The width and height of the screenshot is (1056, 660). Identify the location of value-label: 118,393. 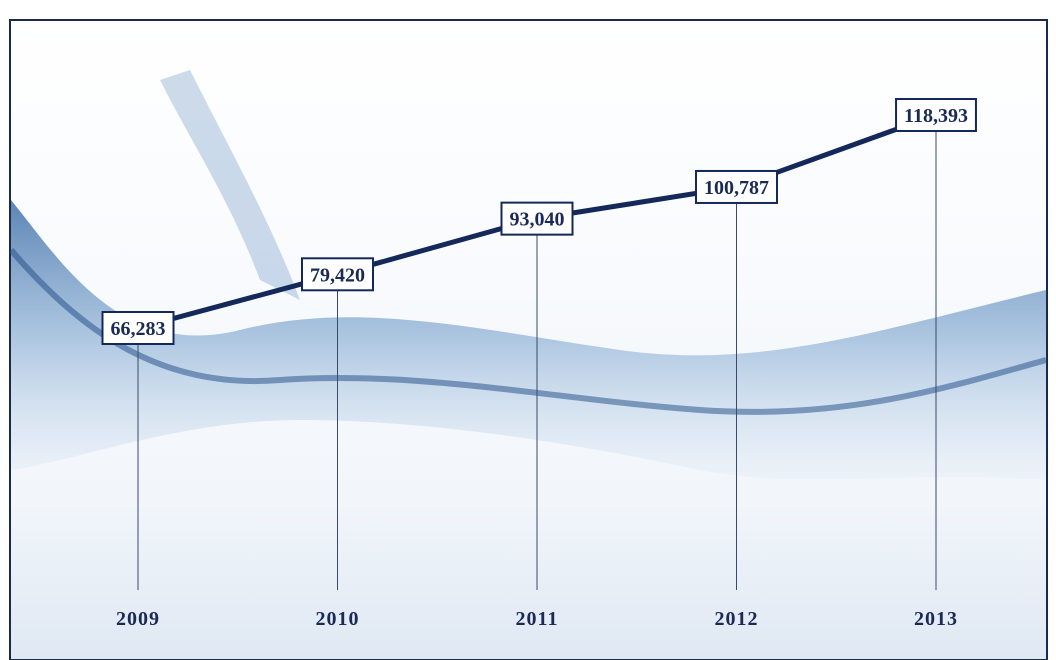
(936, 116).